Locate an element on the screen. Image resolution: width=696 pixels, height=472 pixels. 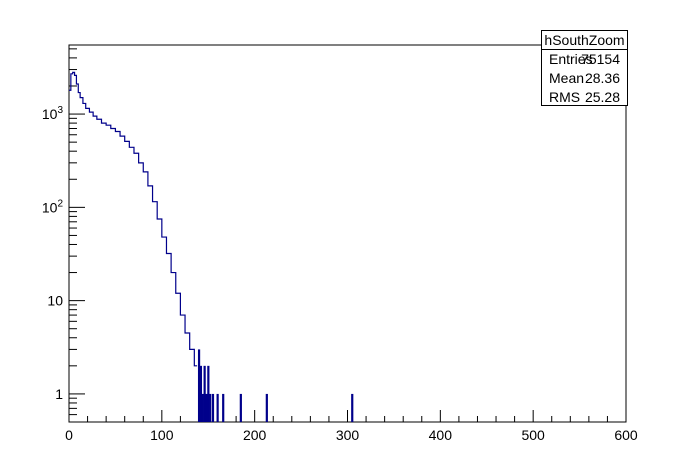
y-tick-label: 10 is located at coordinates (55, 301).